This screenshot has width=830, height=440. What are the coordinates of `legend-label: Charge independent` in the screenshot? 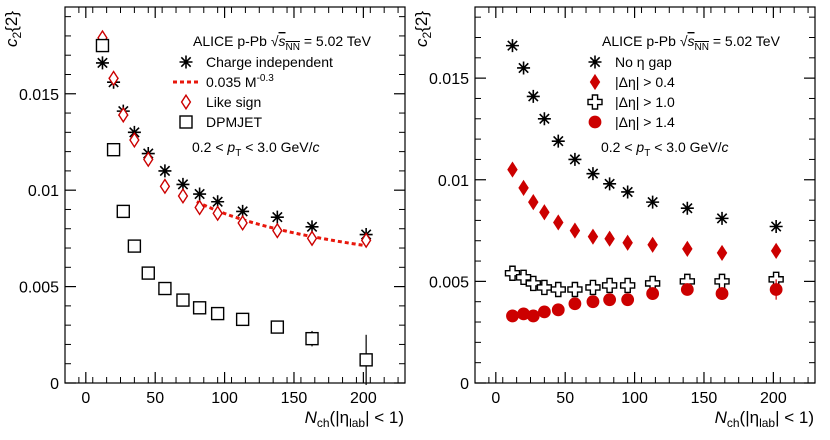 It's located at (269, 62).